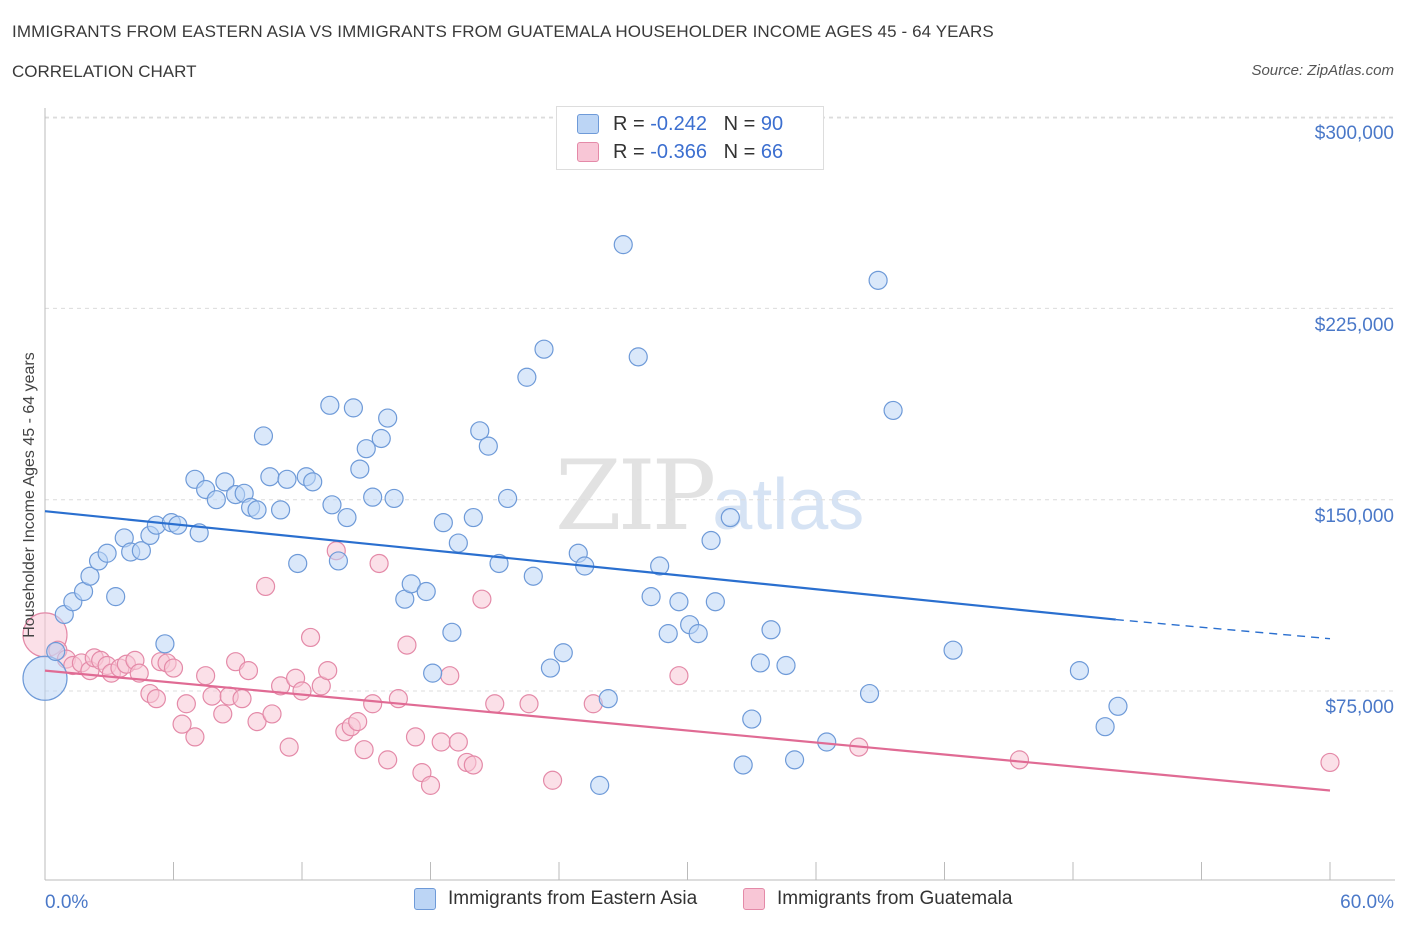 The height and width of the screenshot is (930, 1406). I want to click on watermark-main: ZIP, so click(635, 496).